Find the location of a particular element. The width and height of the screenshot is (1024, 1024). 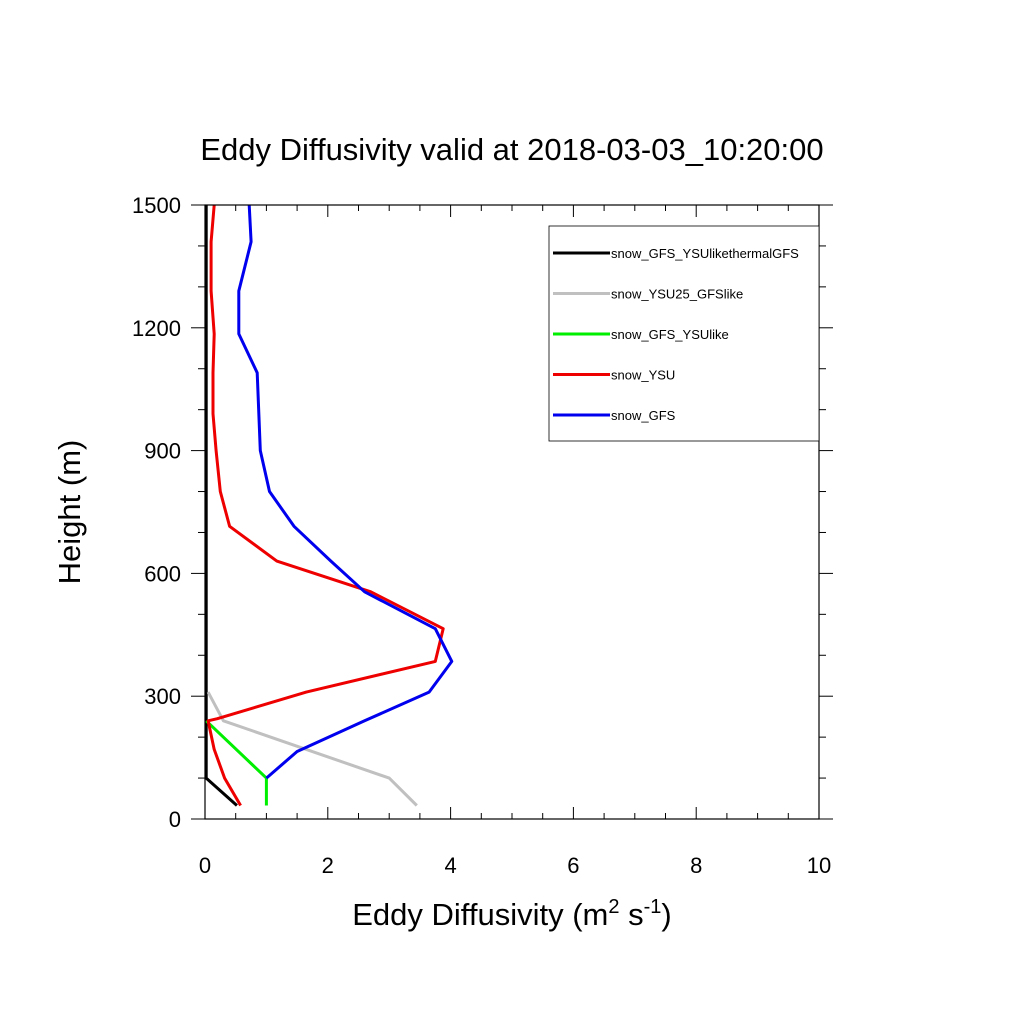

x-axis-label: Eddy Diffusivity (m2 s-1) is located at coordinates (511, 914).